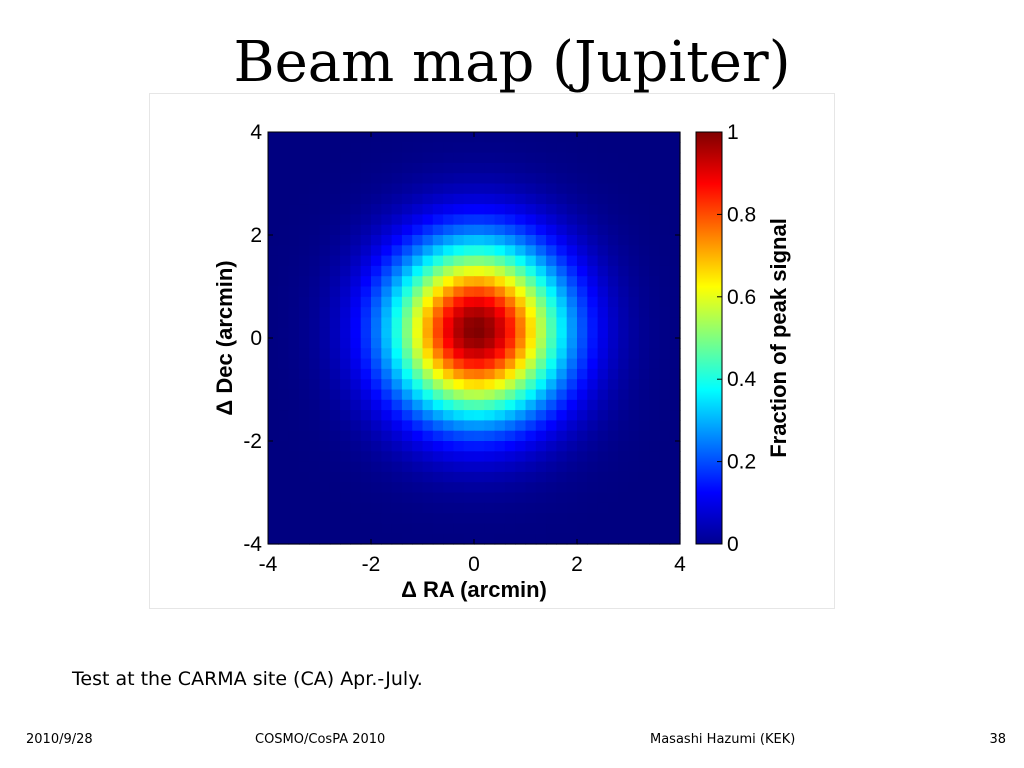 The image size is (1024, 768). I want to click on colorbar, so click(709, 338).